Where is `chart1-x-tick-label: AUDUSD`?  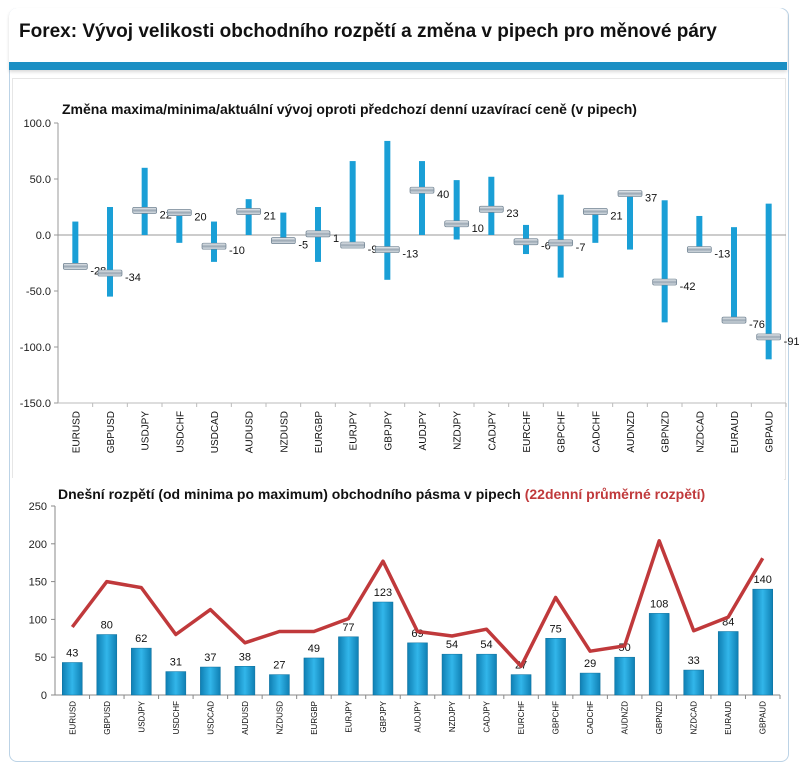 chart1-x-tick-label: AUDUSD is located at coordinates (250, 432).